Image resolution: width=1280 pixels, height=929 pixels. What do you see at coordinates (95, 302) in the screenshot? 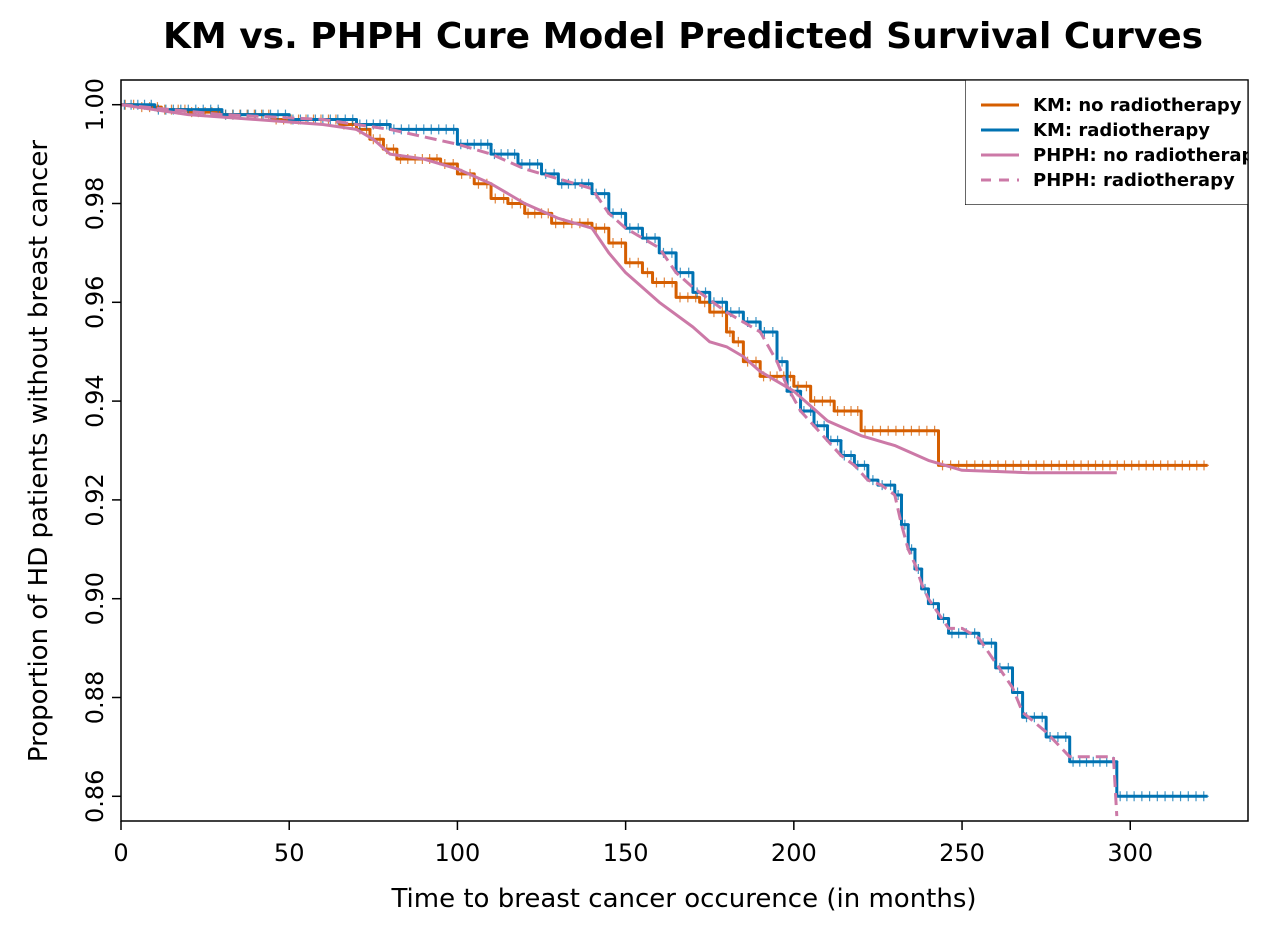
I see `y-tick-label: 0.96` at bounding box center [95, 302].